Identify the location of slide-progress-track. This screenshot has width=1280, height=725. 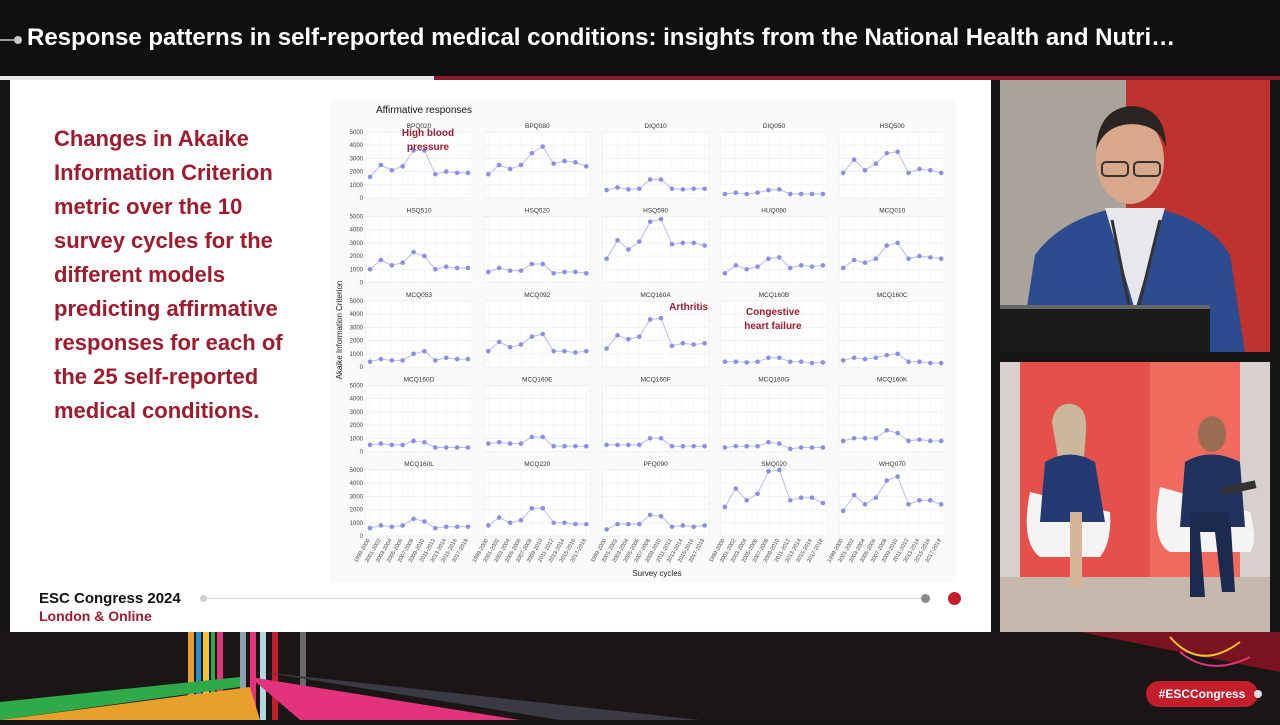
(565, 598).